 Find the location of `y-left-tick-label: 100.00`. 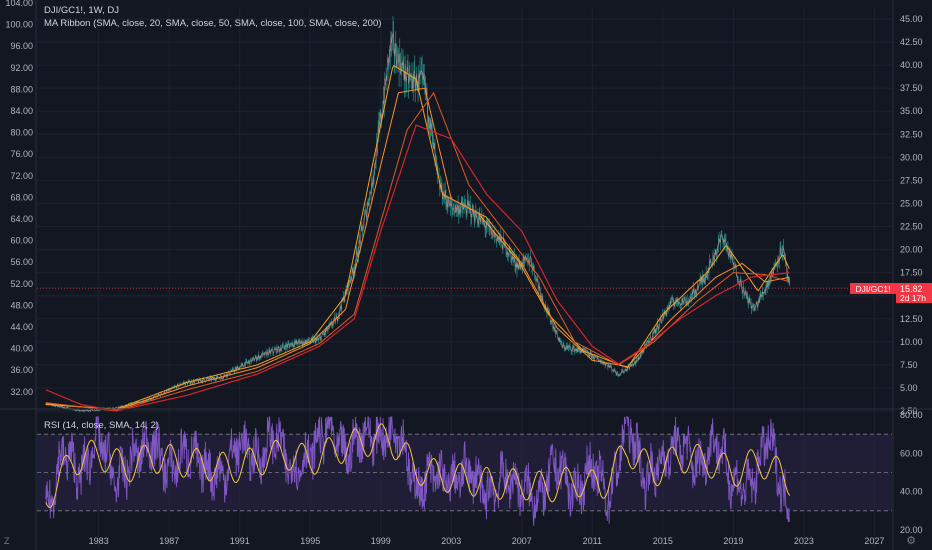

y-left-tick-label: 100.00 is located at coordinates (19, 25).